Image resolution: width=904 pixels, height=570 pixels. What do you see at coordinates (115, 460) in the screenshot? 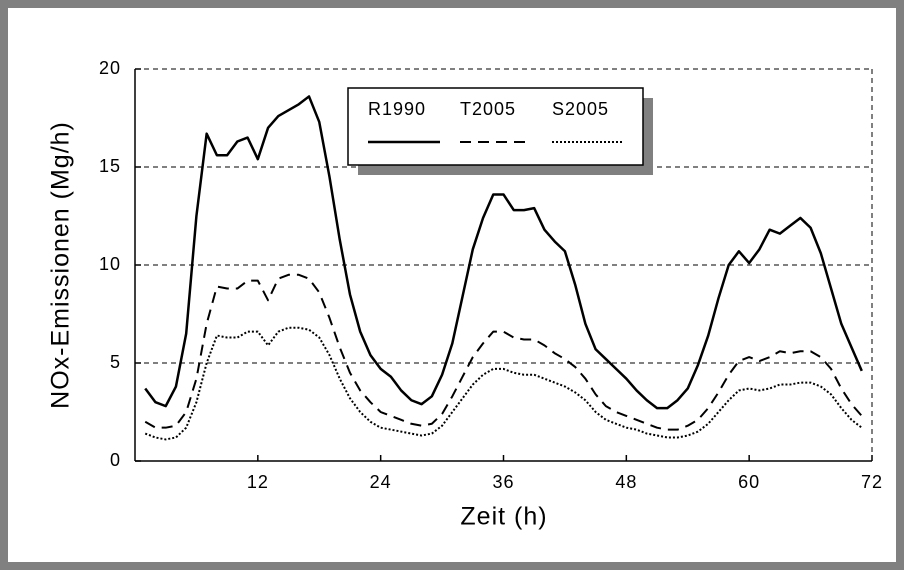
I see `y-tick-label: 0` at bounding box center [115, 460].